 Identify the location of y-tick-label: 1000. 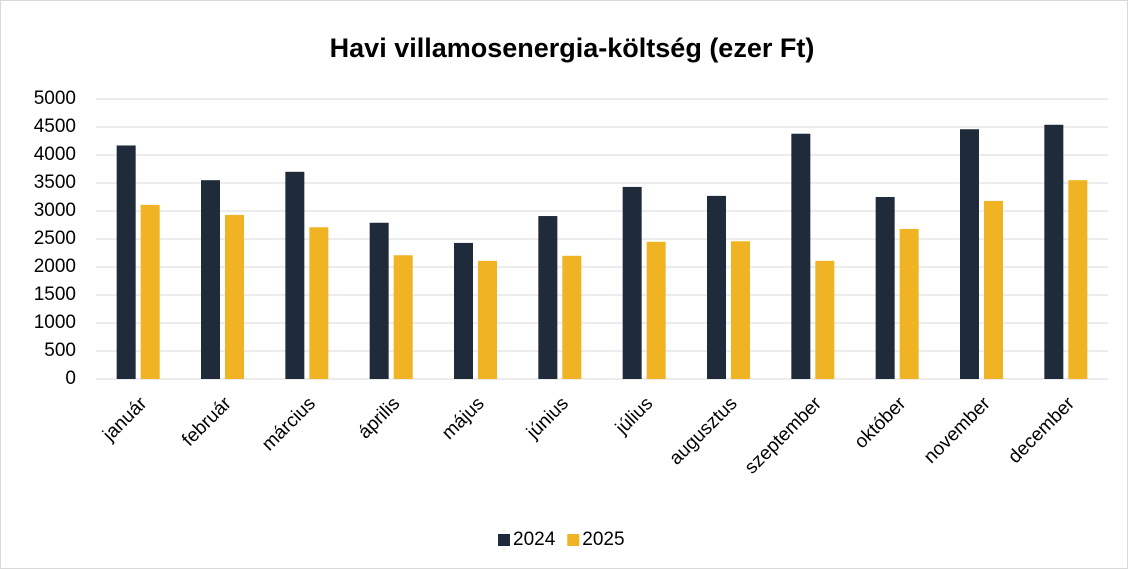
(55, 322).